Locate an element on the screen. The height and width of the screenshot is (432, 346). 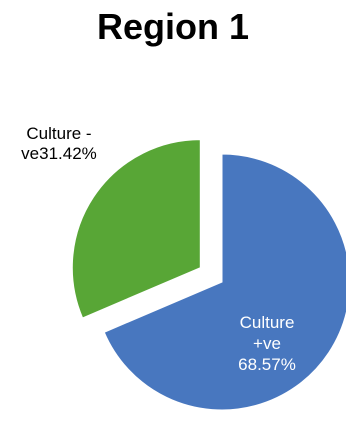
slice-label-culture-negative: Culture - ve31.42% is located at coordinates (59, 144).